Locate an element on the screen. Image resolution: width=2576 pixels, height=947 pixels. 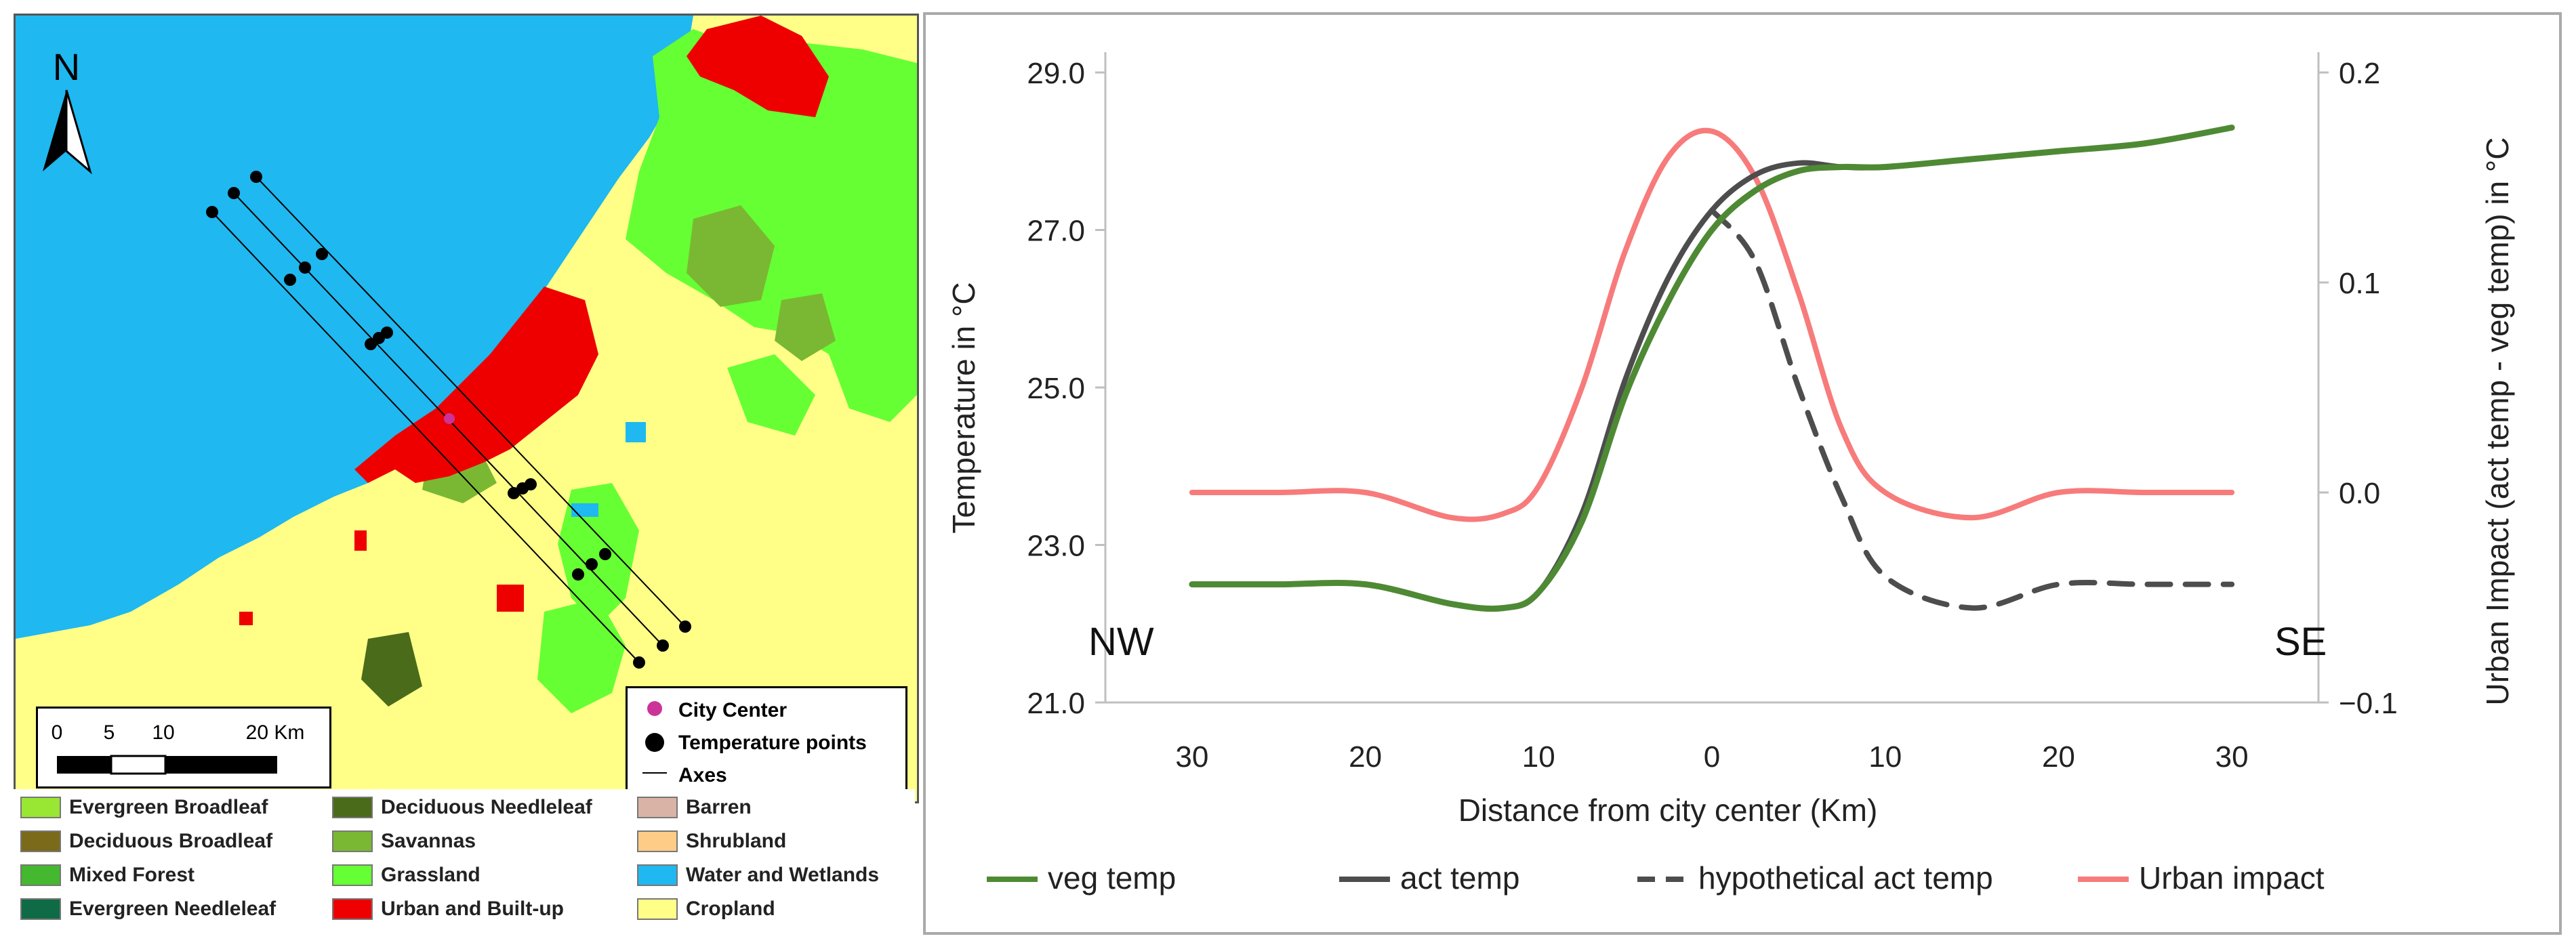
y-axis-label-right: Urban Impact (act temp - veg temp) in °C is located at coordinates (2498, 421).